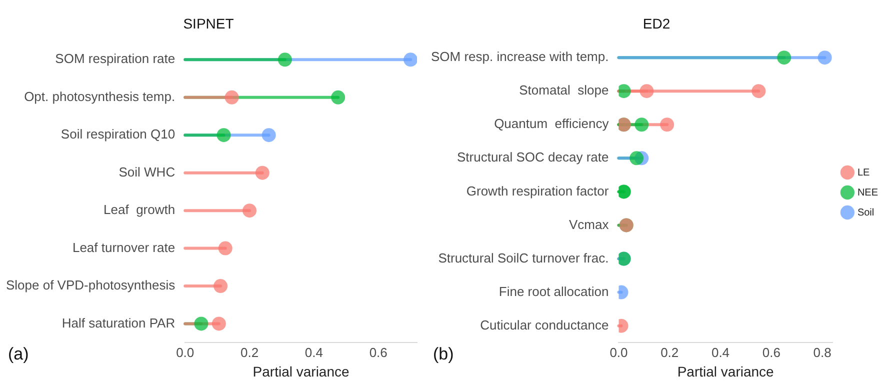 The height and width of the screenshot is (381, 896). I want to click on y-tick-label: SOM respiration rate, so click(115, 58).